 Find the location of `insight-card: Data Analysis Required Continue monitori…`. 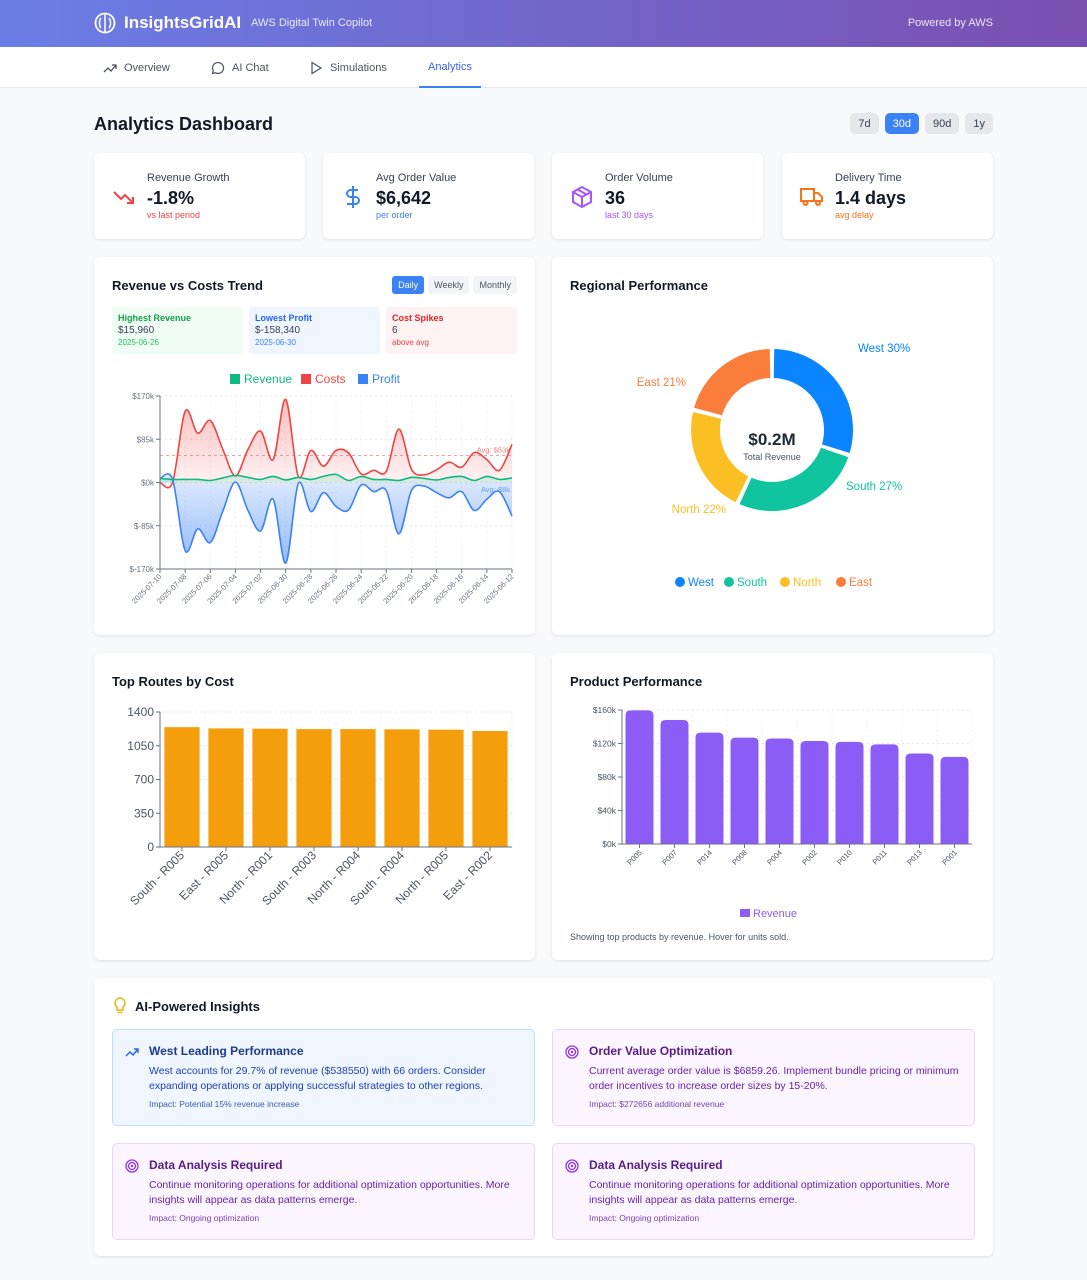

insight-card: Data Analysis Required Continue monitori… is located at coordinates (323, 1191).